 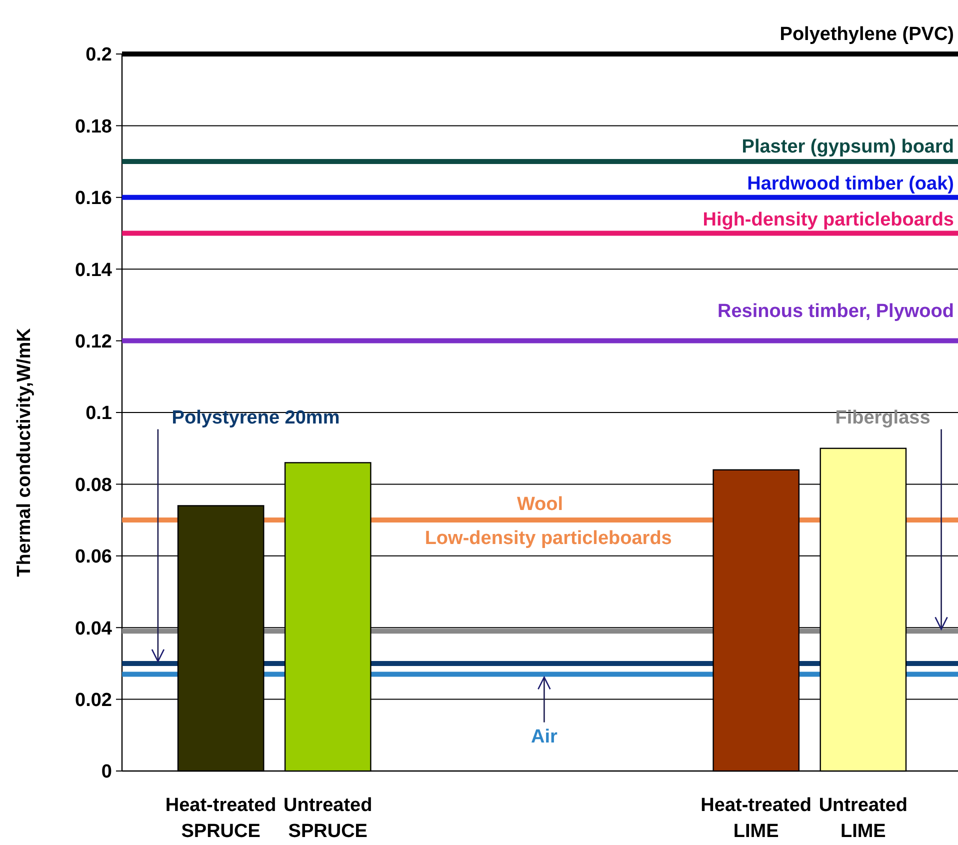 What do you see at coordinates (867, 34) in the screenshot?
I see `ref-line-label: Polyethylene (PVC)` at bounding box center [867, 34].